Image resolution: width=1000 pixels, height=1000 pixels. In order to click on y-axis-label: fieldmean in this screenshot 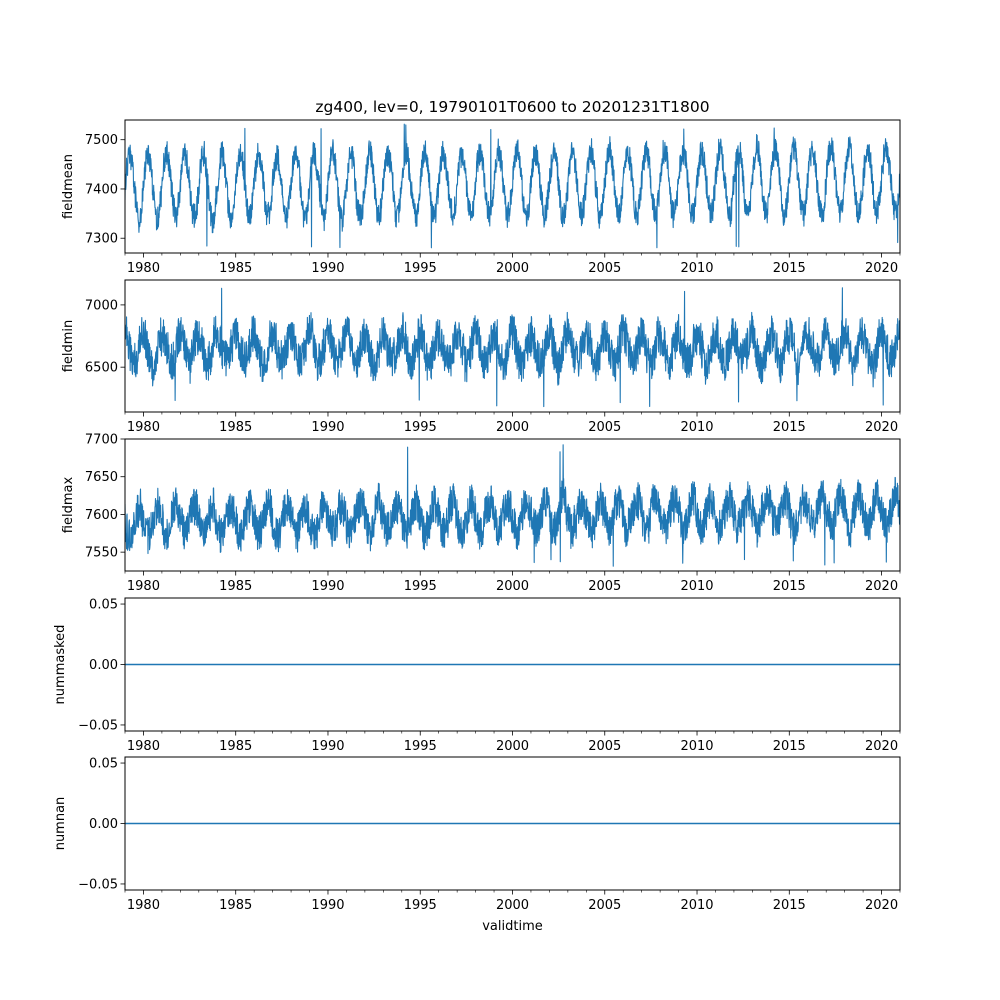, I will do `click(68, 186)`.